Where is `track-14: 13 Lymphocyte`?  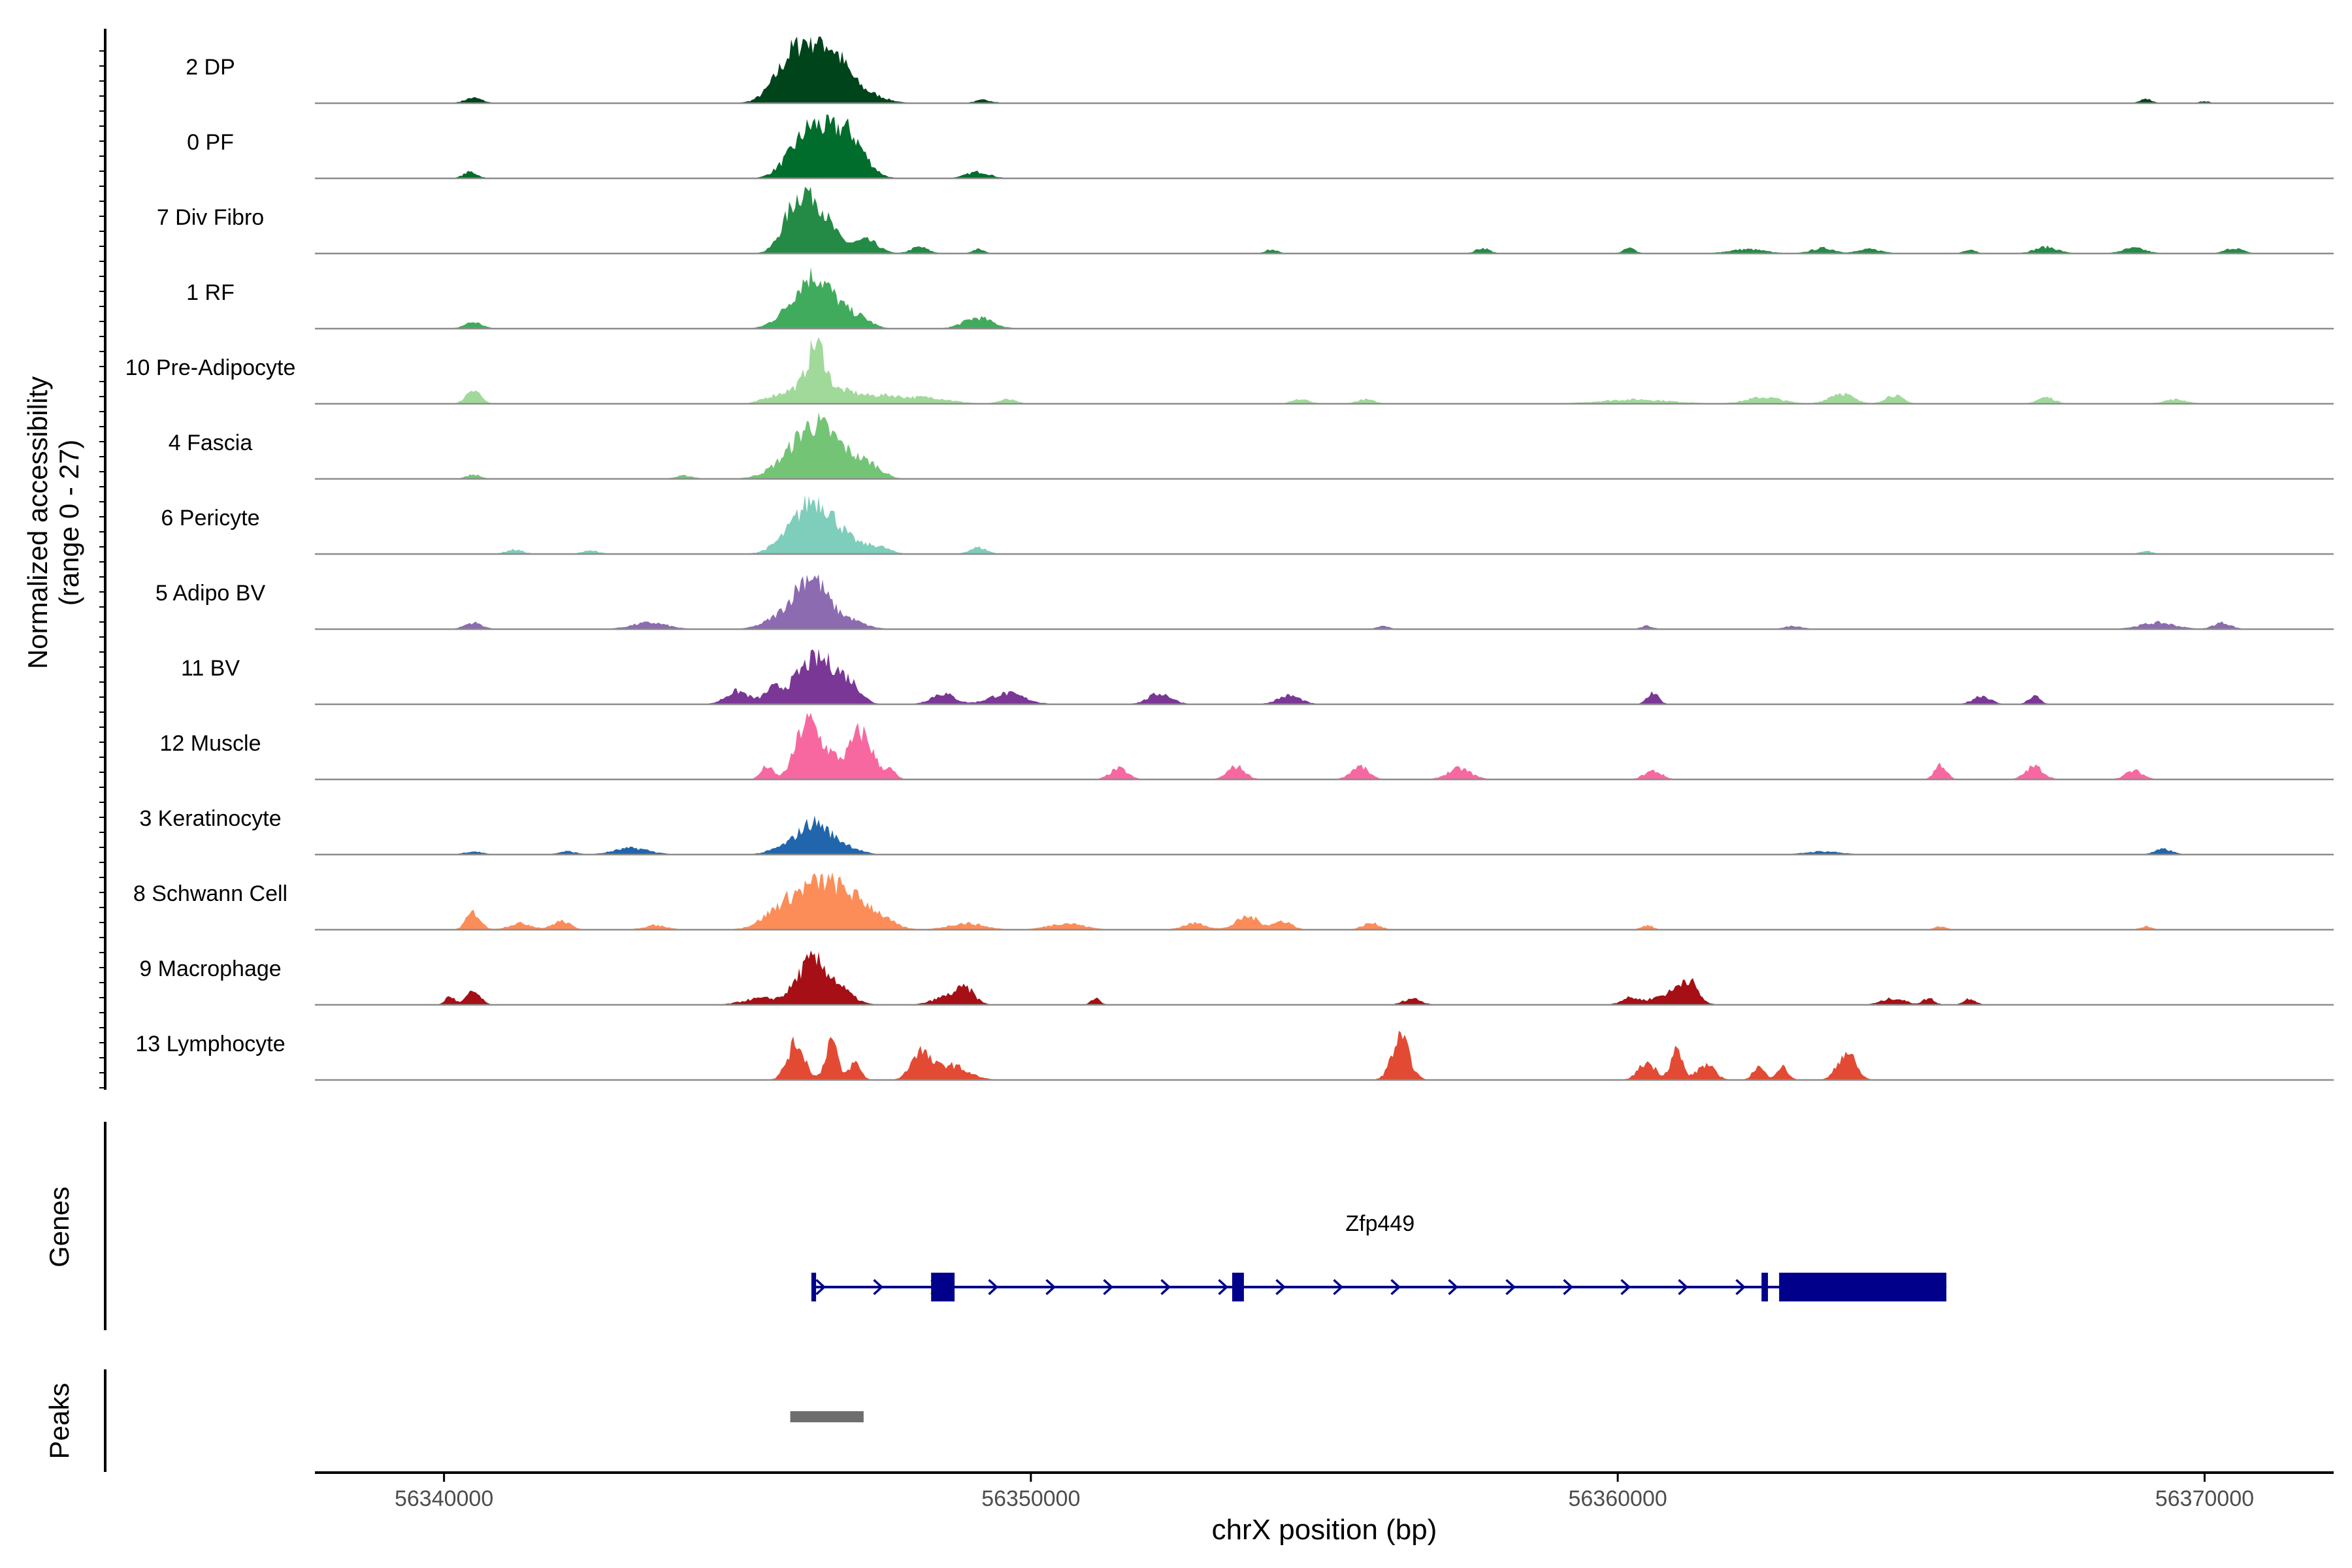
track-14: 13 Lymphocyte is located at coordinates (1234, 1055).